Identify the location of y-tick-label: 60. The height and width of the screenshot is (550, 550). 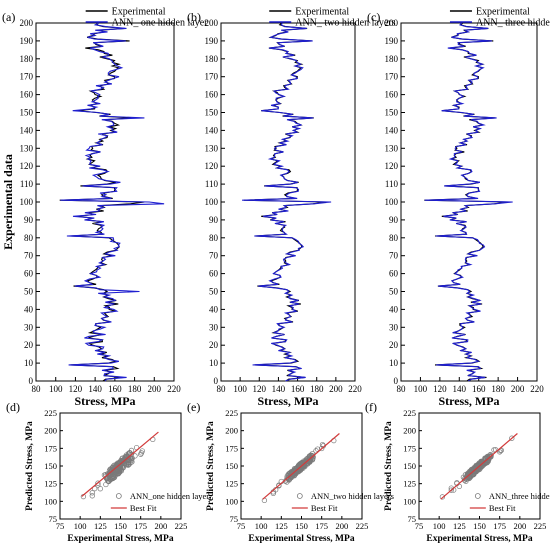
(394, 274).